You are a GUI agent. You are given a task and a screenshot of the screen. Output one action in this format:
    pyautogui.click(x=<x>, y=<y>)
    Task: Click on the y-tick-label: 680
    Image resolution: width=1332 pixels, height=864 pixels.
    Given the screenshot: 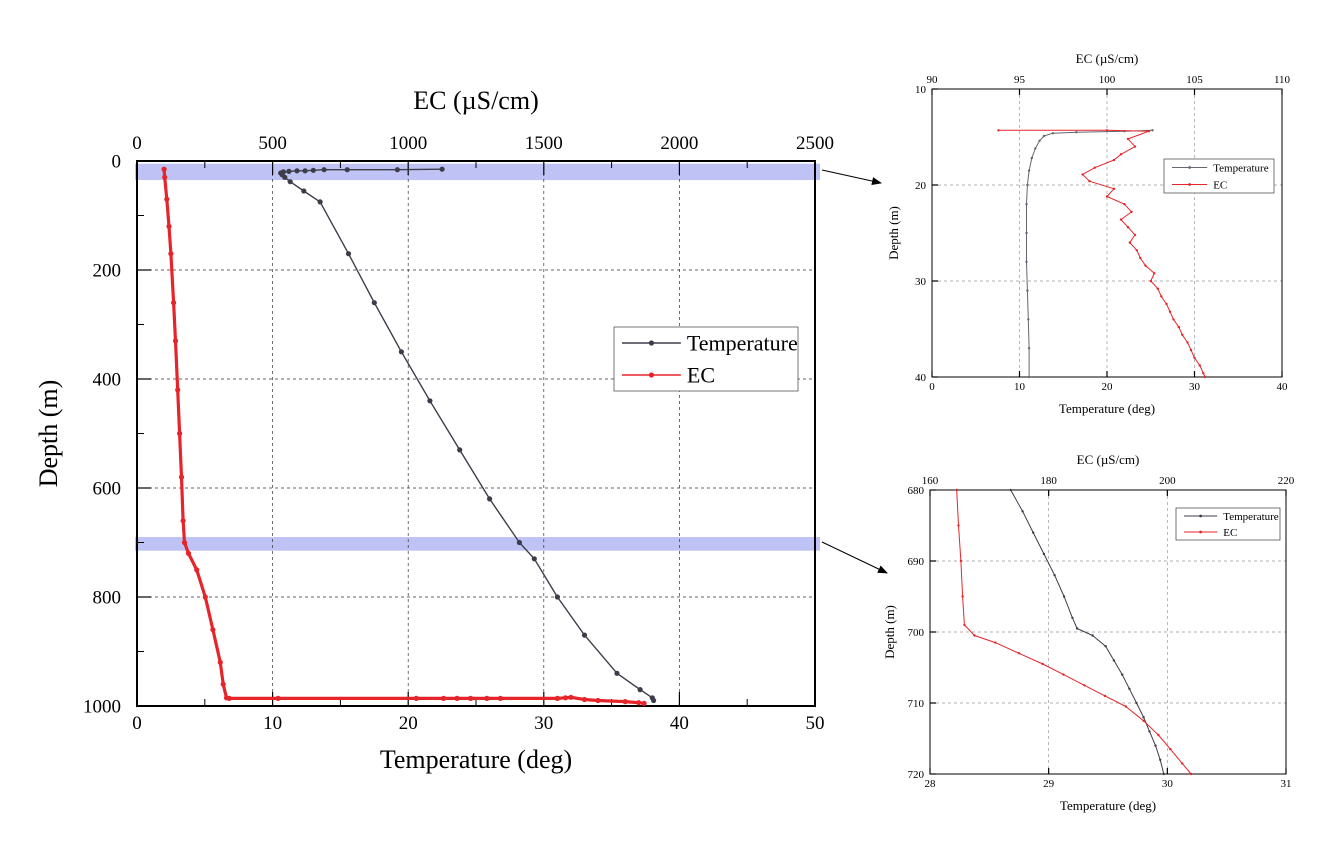 What is the action you would take?
    pyautogui.click(x=916, y=491)
    